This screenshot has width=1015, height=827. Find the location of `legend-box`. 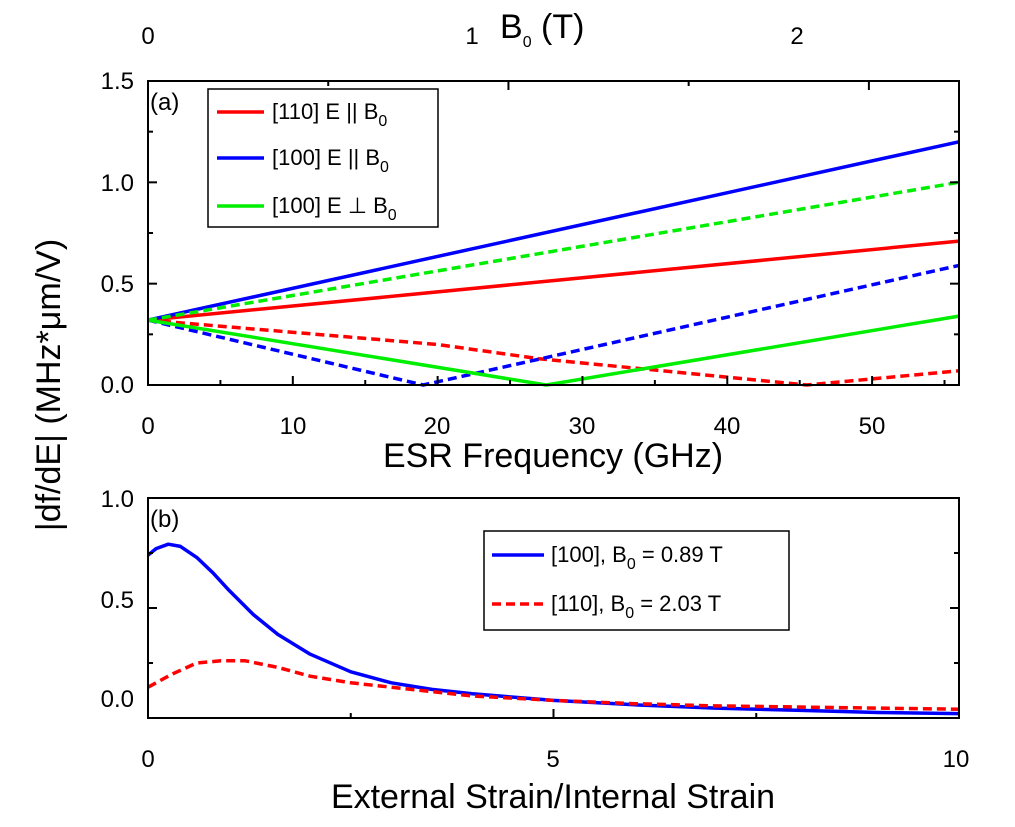

legend-box is located at coordinates (636, 580).